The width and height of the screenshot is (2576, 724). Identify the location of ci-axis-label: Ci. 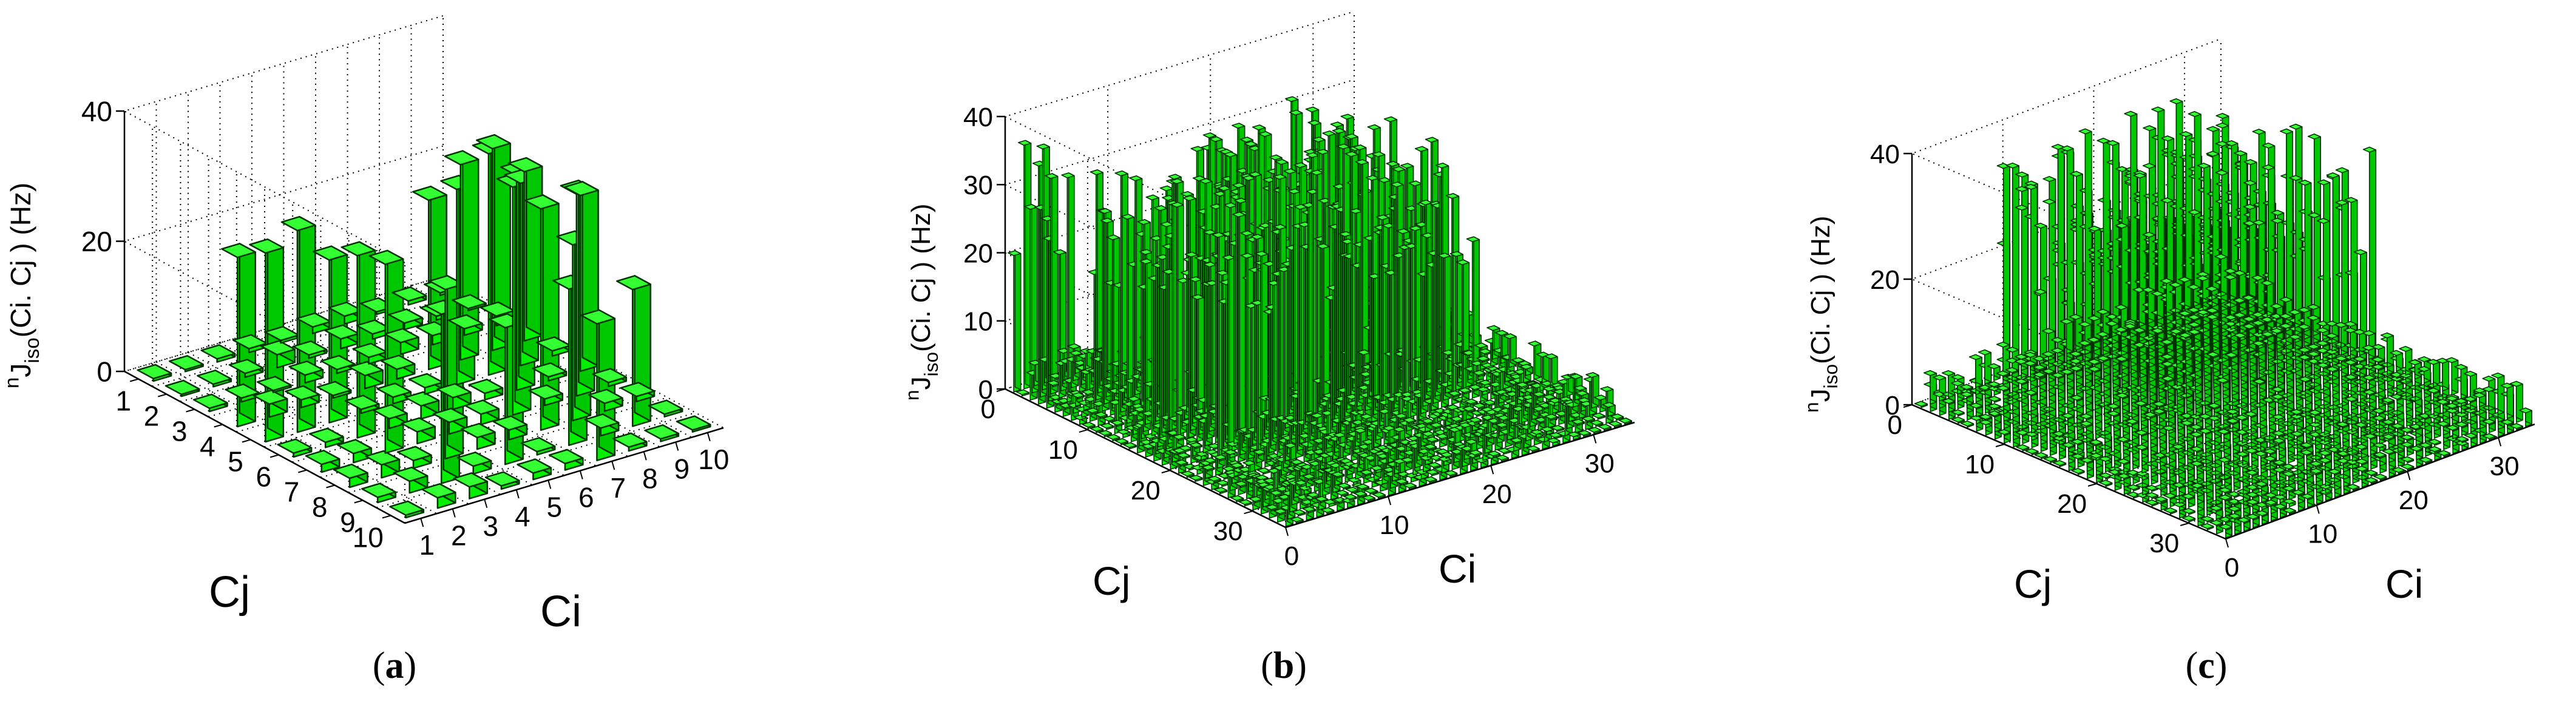
(2404, 583).